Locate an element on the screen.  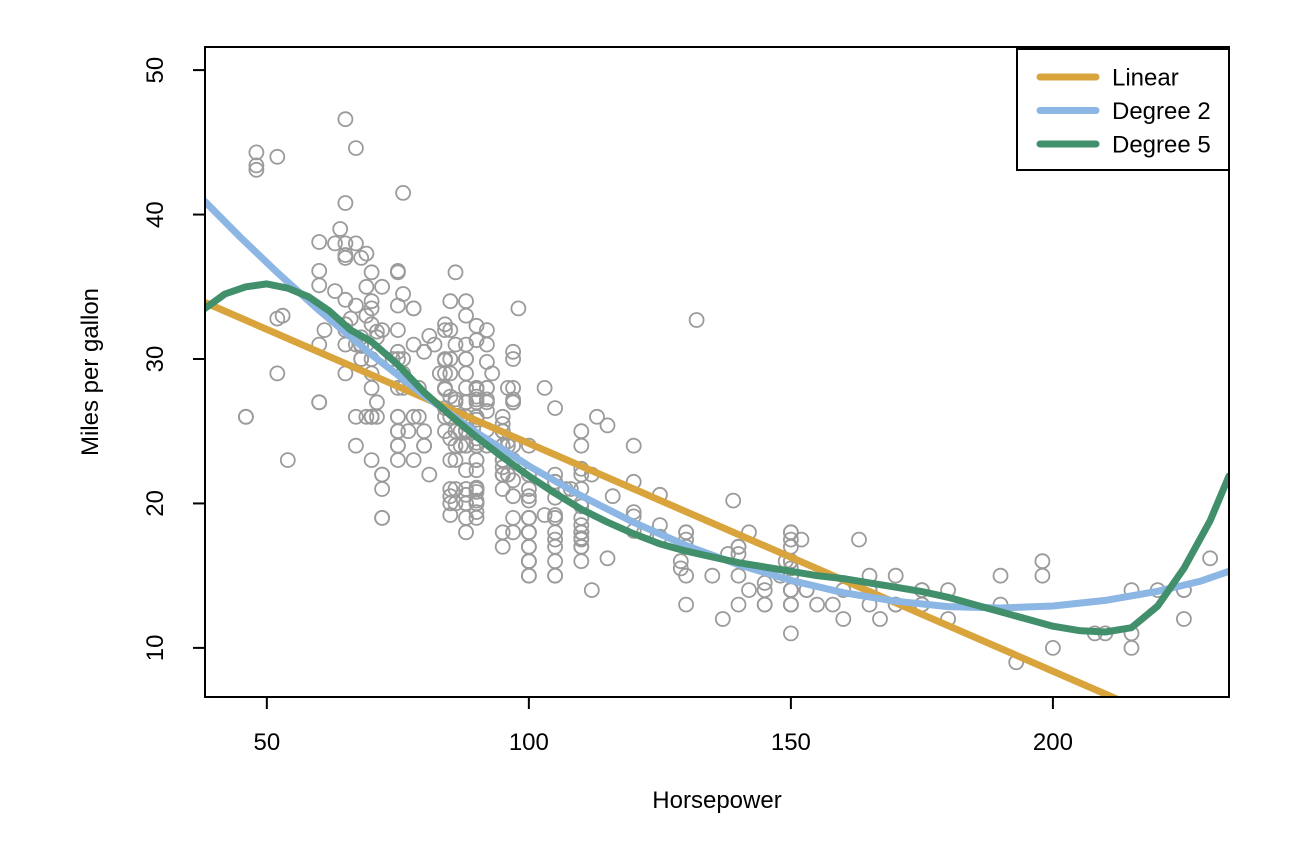
legend: Linear Degree 2 Degree 5 is located at coordinates (1123, 109).